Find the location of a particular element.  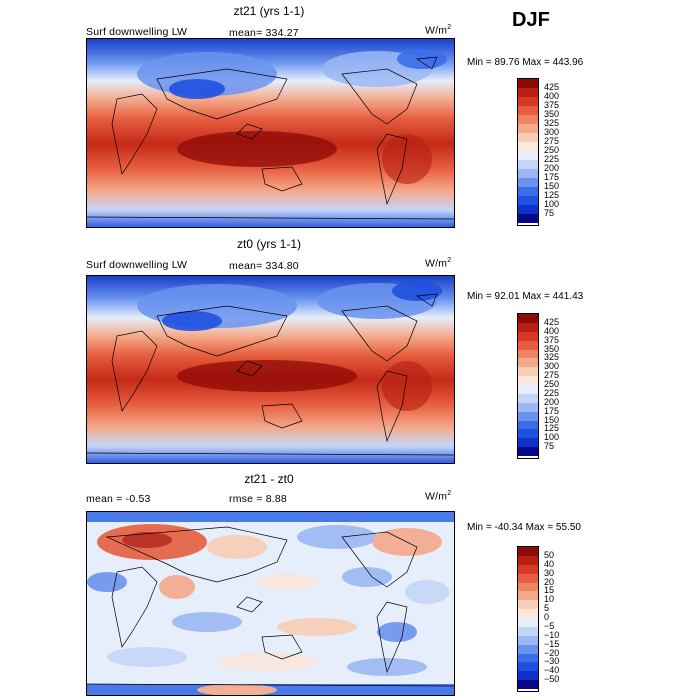

panel1-unit-label: W/m2 is located at coordinates (438, 30).